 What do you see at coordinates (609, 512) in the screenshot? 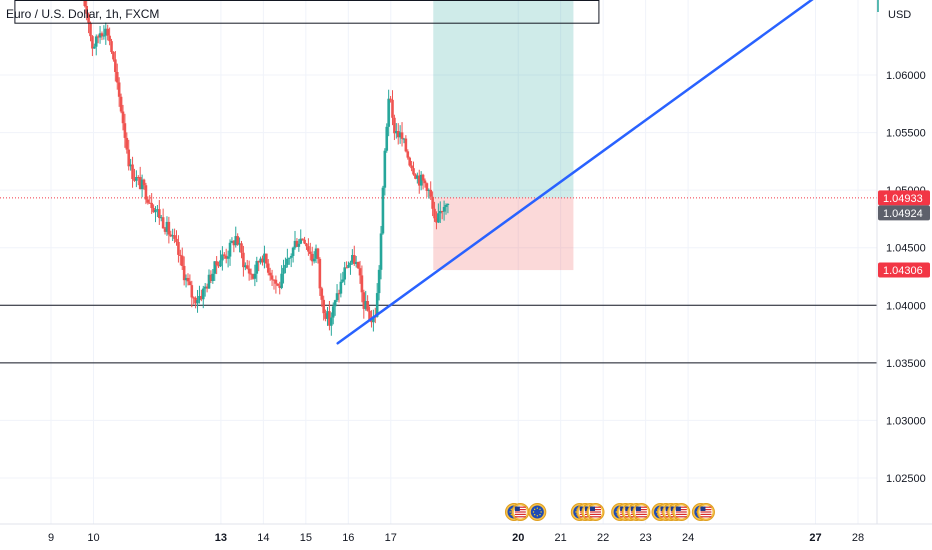
I see `event-markers` at bounding box center [609, 512].